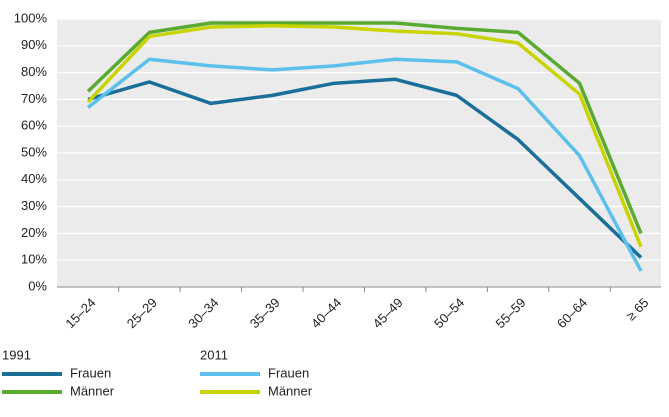 This screenshot has height=417, width=669. Describe the element at coordinates (34, 205) in the screenshot. I see `y-tick-label: 30%` at that location.